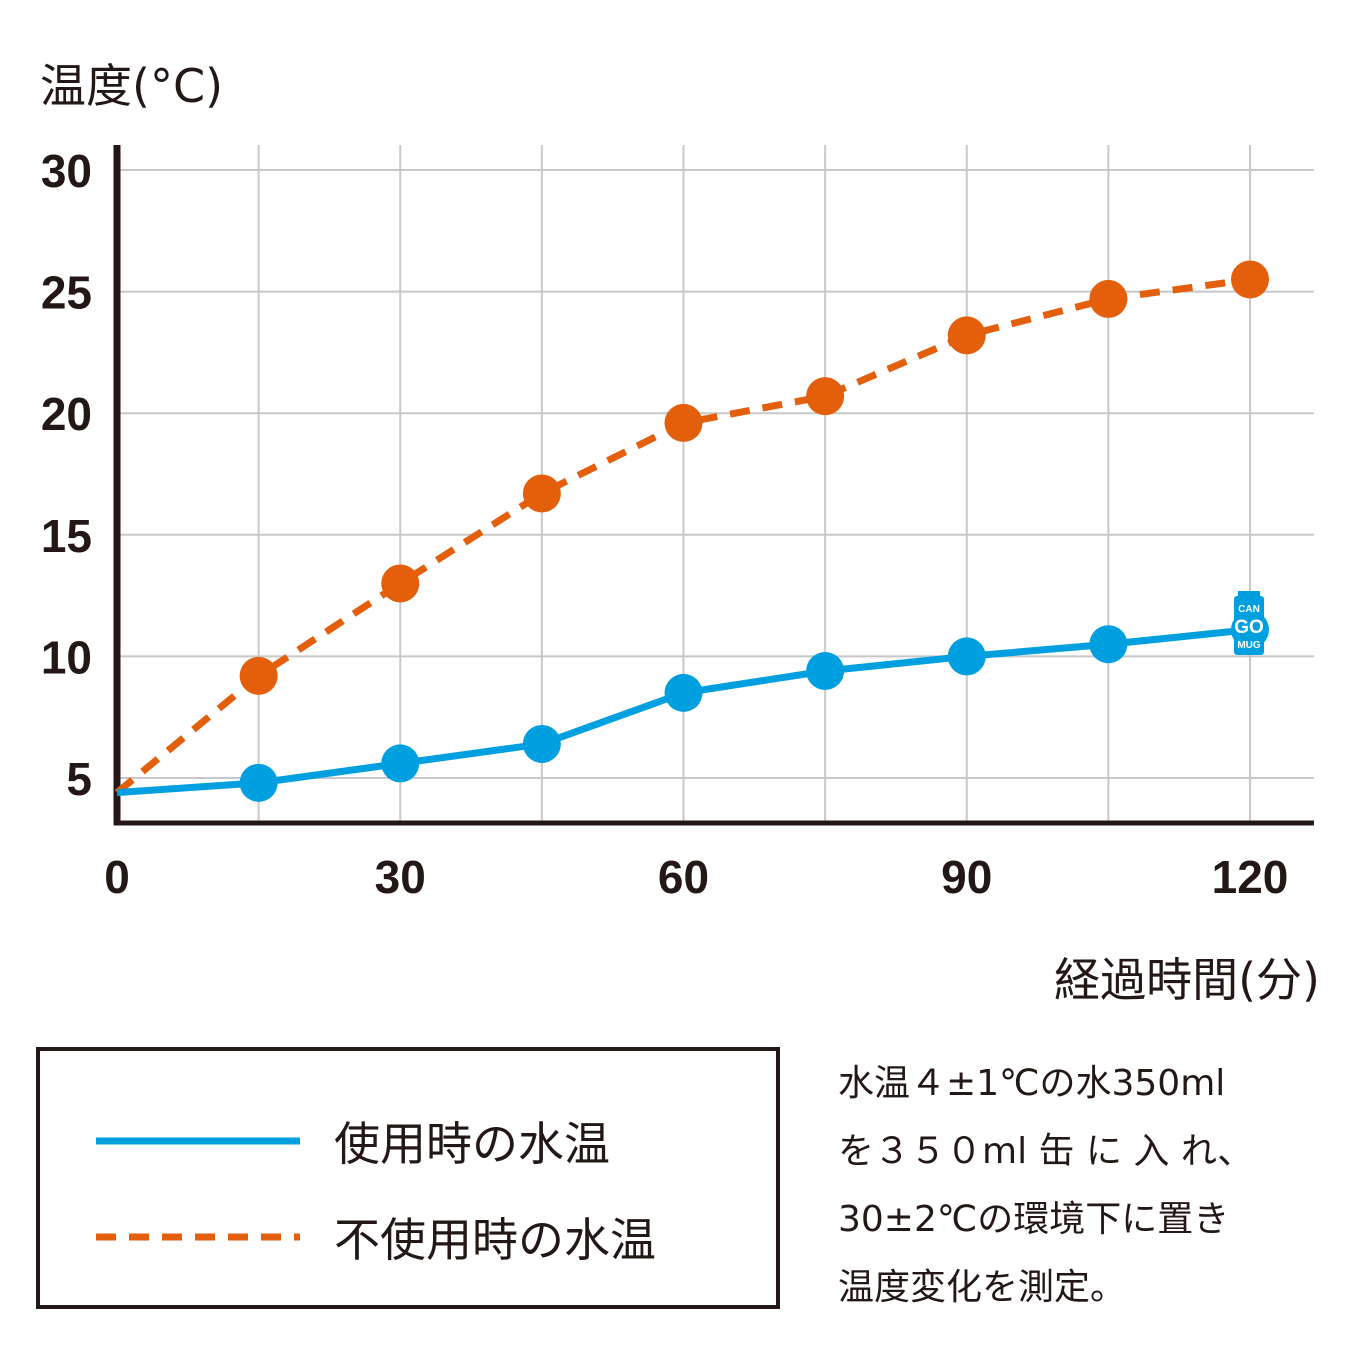  What do you see at coordinates (79, 779) in the screenshot?
I see `y-tick-label: 5` at bounding box center [79, 779].